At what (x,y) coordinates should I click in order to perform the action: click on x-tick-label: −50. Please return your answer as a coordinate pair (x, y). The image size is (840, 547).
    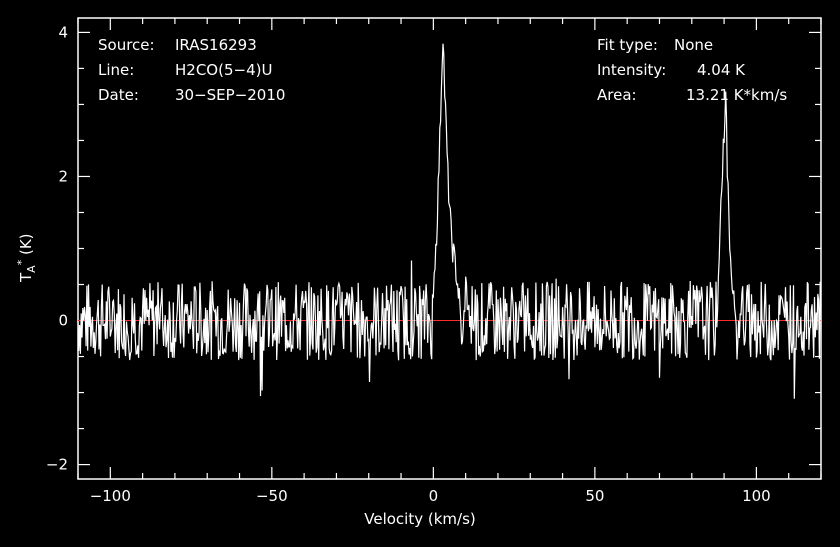
    Looking at the image, I should click on (272, 496).